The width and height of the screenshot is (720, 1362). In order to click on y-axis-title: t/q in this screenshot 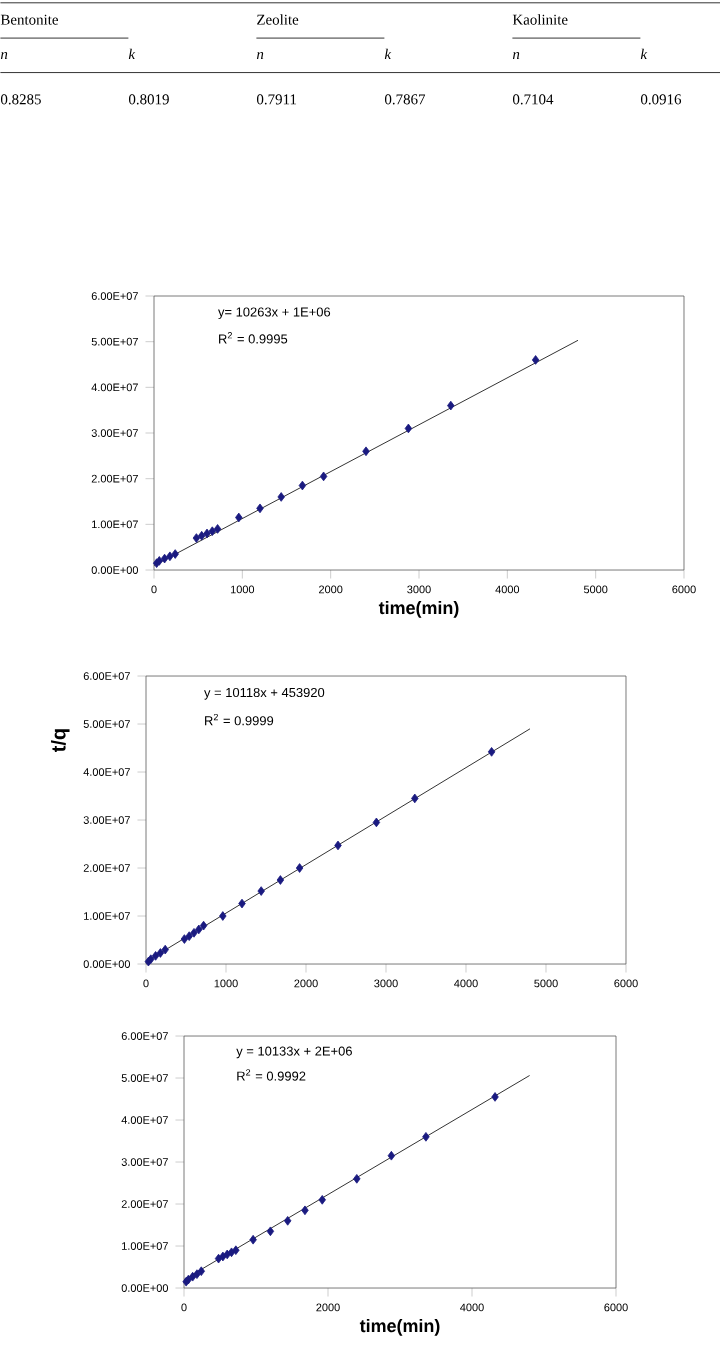, I will do `click(60, 740)`.